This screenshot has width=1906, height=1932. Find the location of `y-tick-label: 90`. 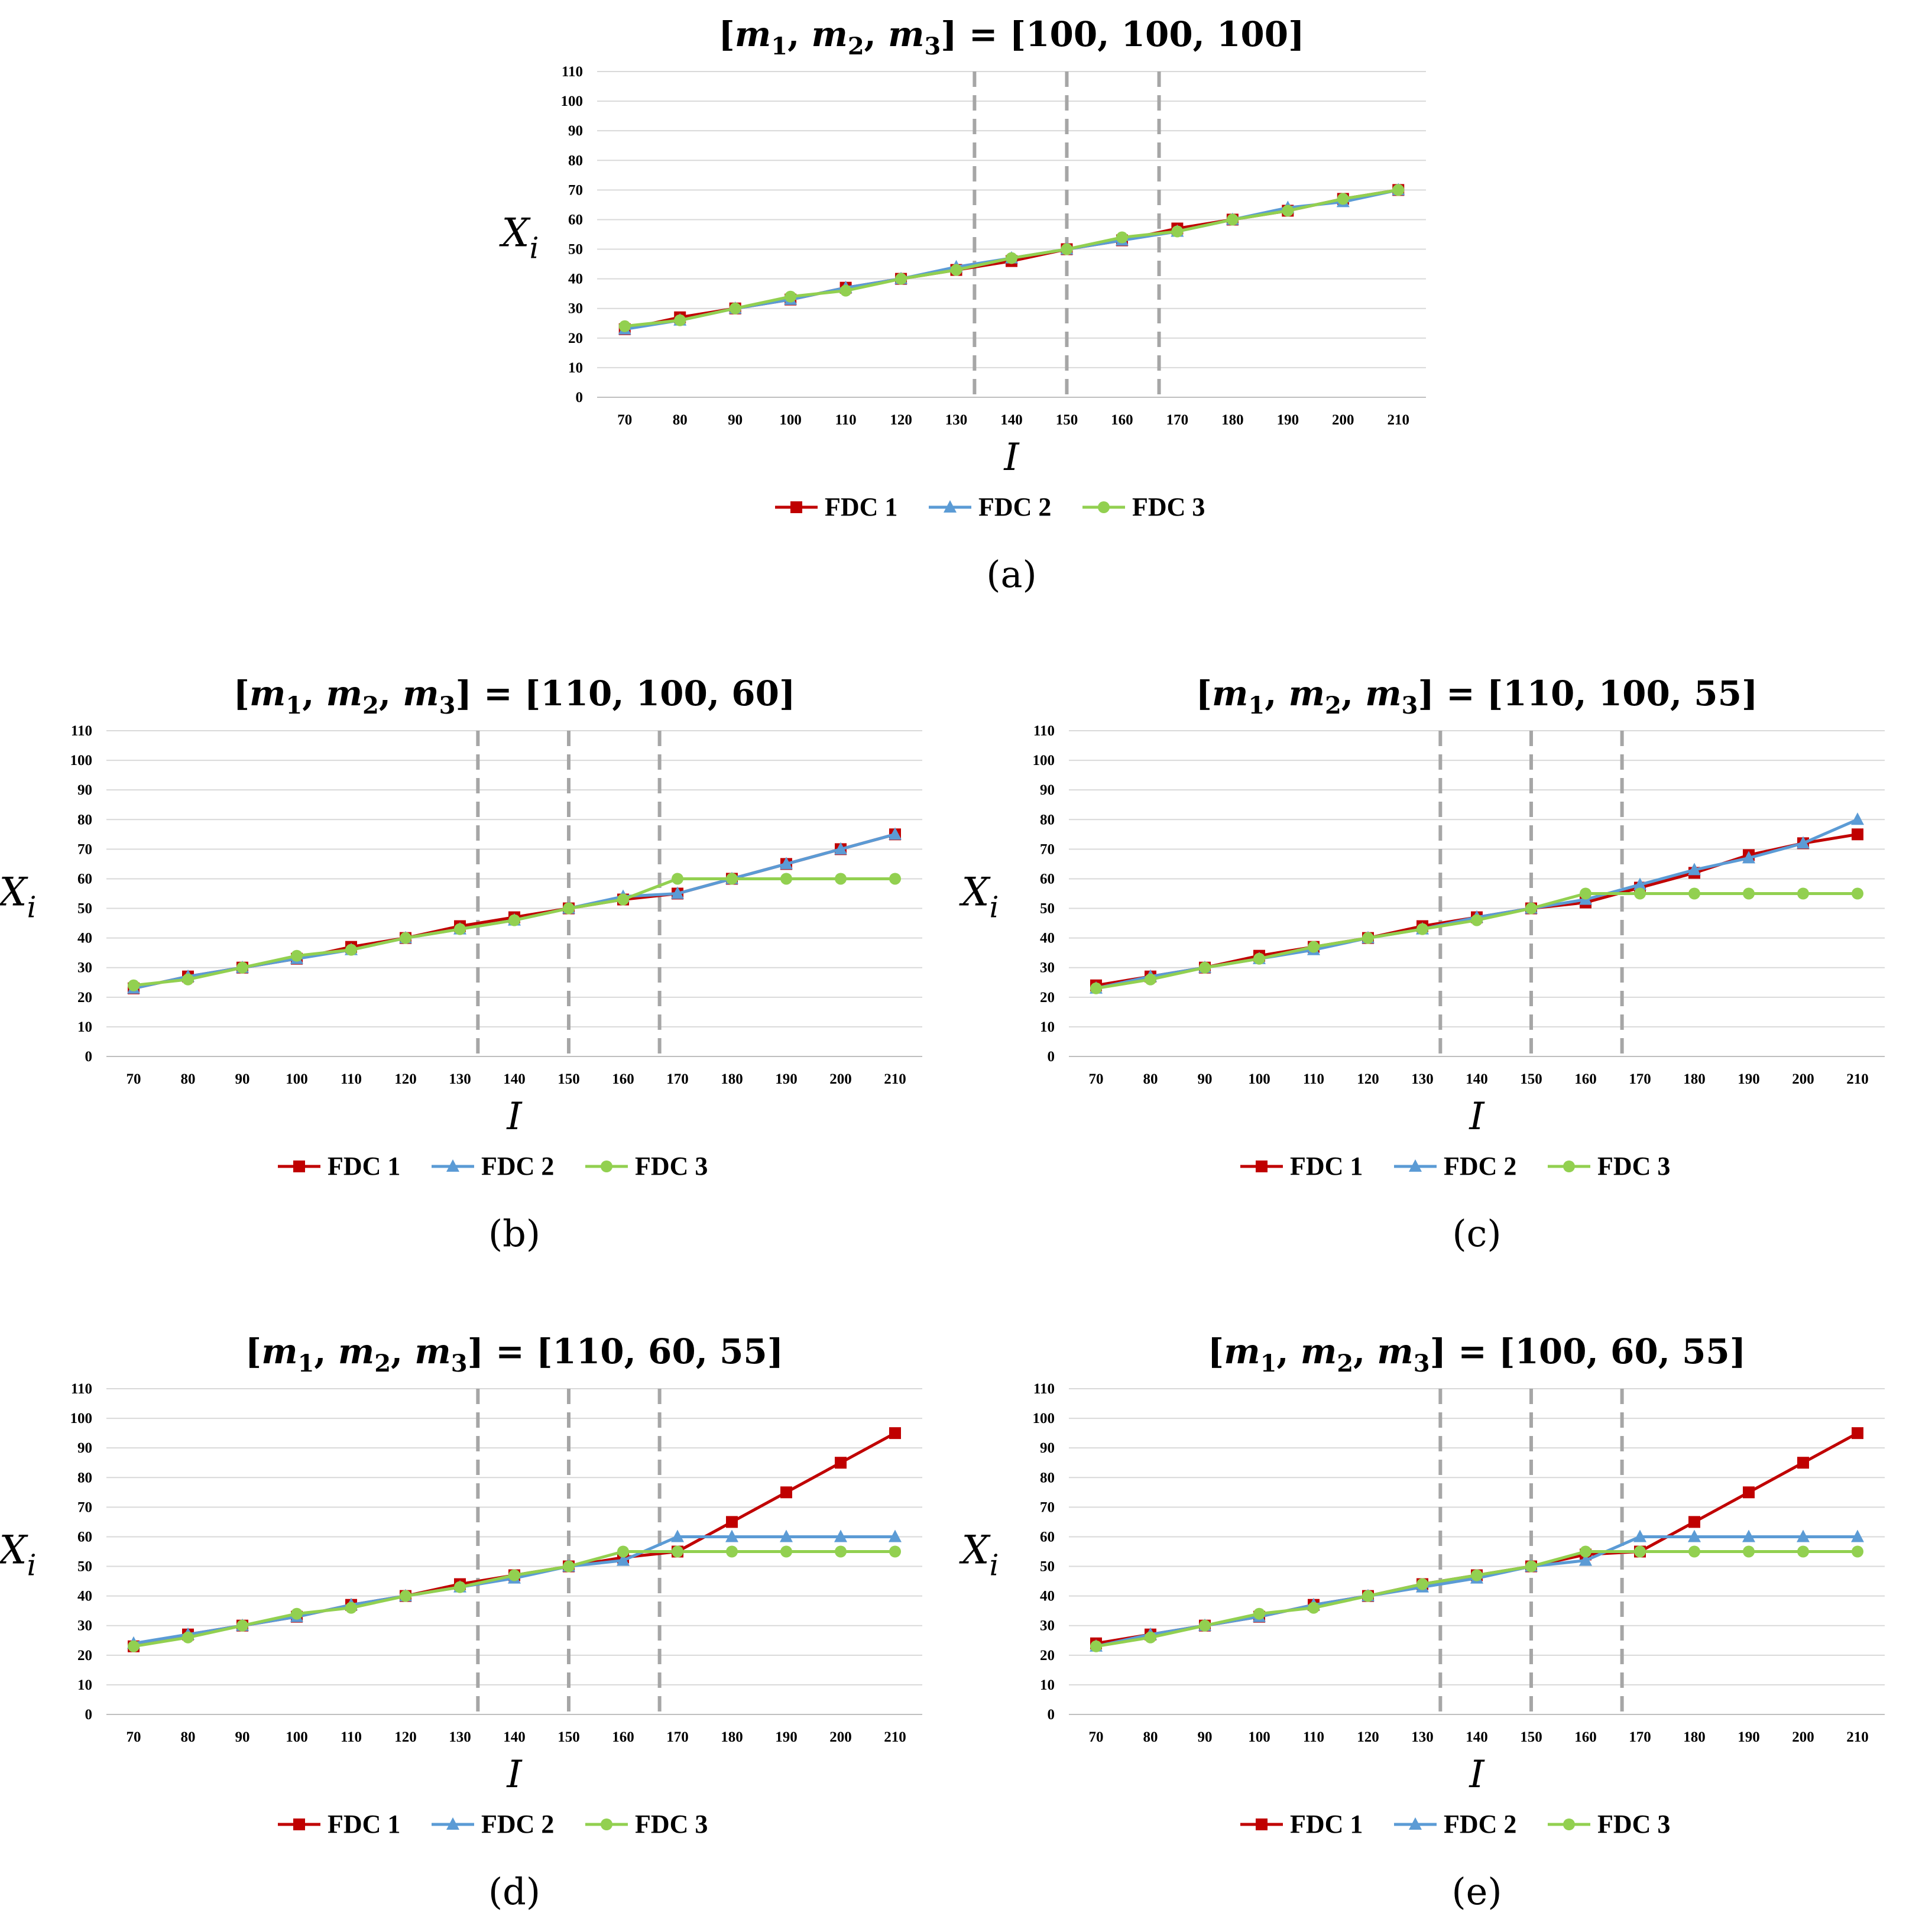

y-tick-label: 90 is located at coordinates (84, 1448).